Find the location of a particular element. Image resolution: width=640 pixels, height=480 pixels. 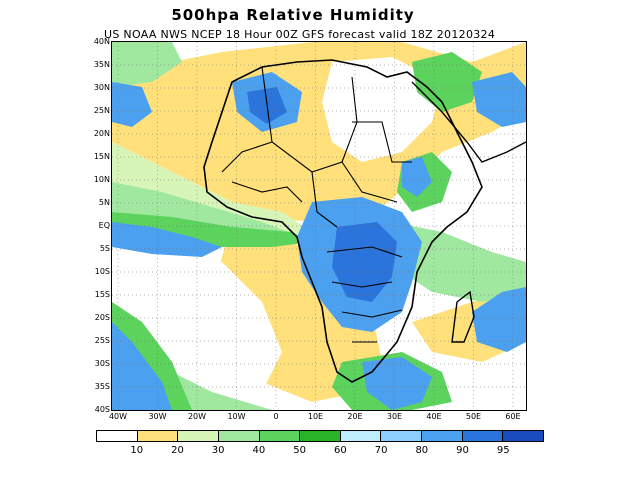

latitude-label: 10N is located at coordinates (101, 179).